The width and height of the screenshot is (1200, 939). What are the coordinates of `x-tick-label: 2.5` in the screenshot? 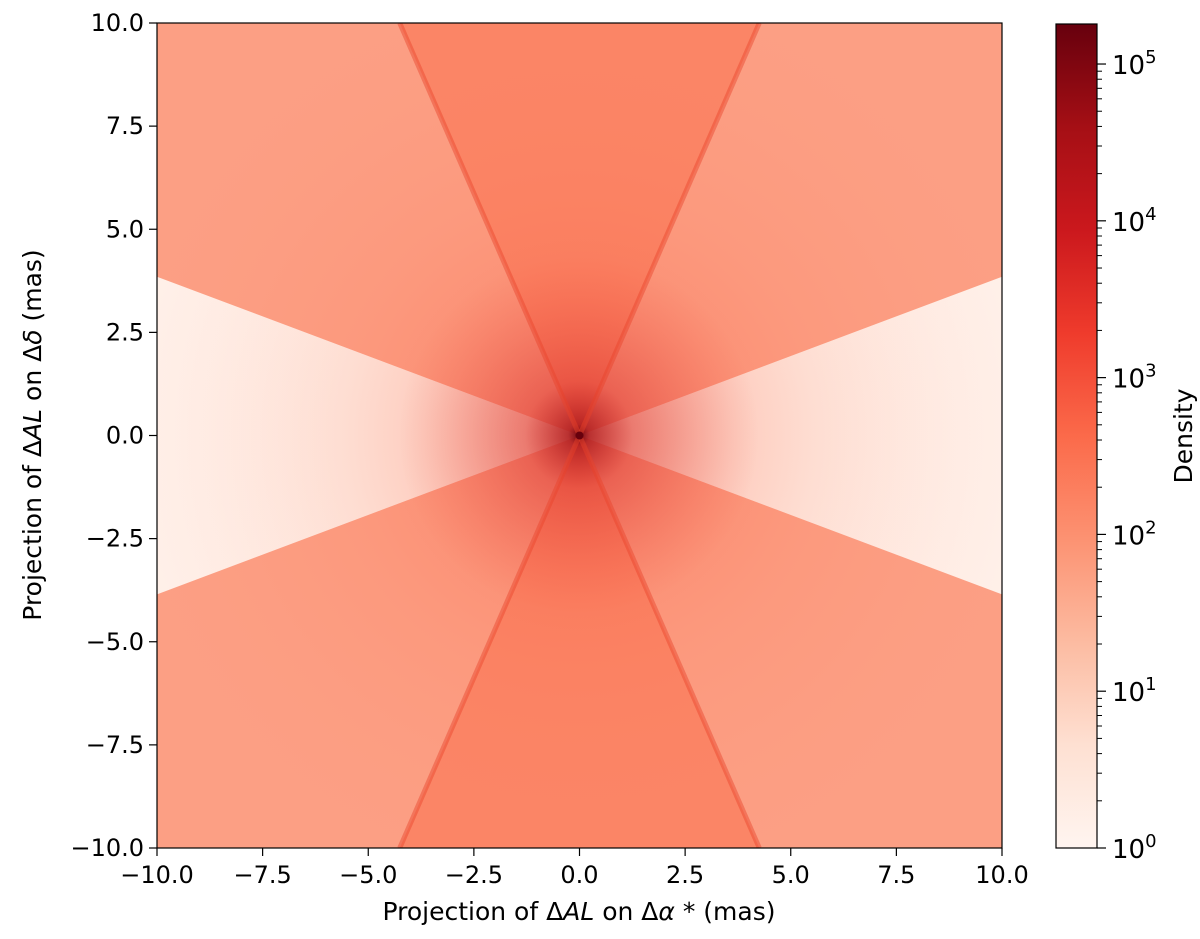 It's located at (685, 875).